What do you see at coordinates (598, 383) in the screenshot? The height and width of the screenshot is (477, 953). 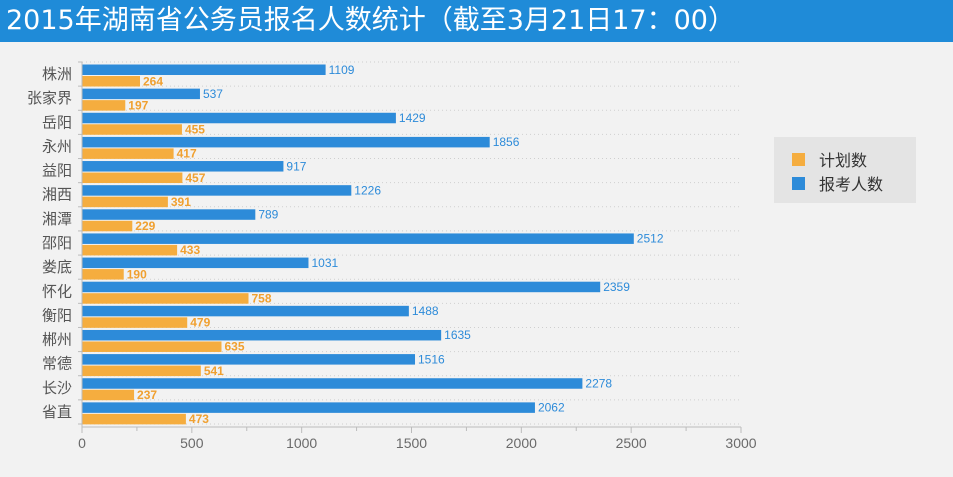 I see `data-label-applicants: 2278` at bounding box center [598, 383].